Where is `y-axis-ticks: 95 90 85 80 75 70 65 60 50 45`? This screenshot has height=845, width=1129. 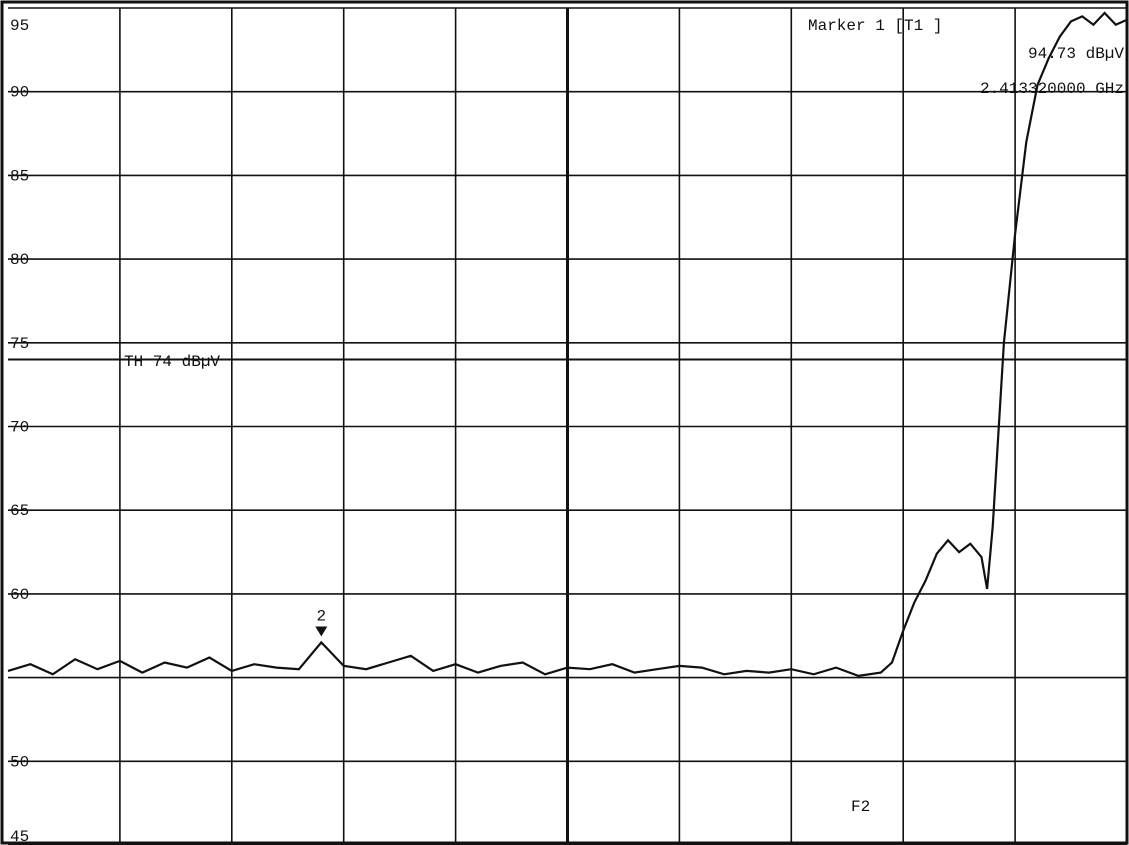 y-axis-ticks: 95 90 85 80 75 70 65 60 50 45 is located at coordinates (19, 431).